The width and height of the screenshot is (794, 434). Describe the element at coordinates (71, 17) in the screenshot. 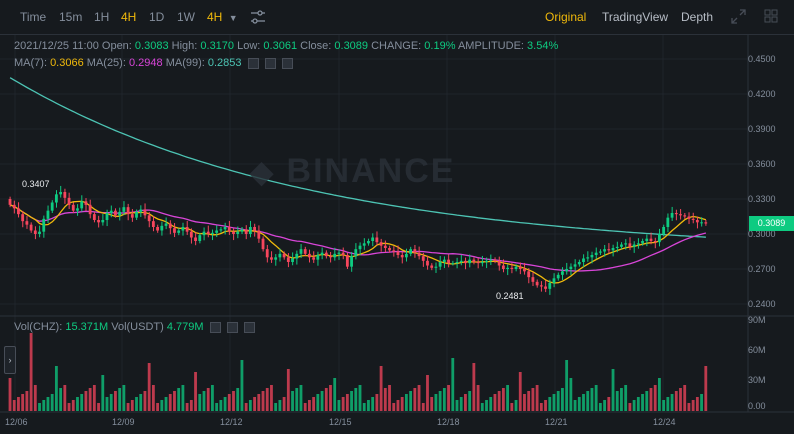

I see `interval-15m: 15m` at that location.